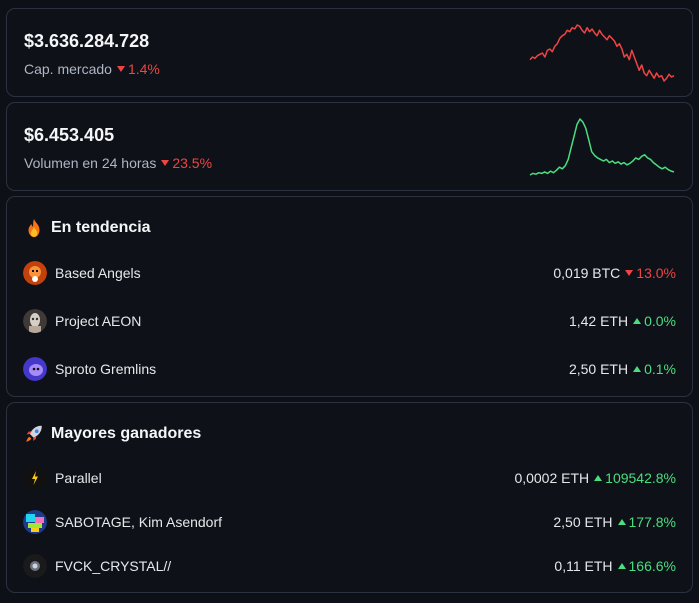 This screenshot has height=603, width=699. Describe the element at coordinates (192, 163) in the screenshot. I see `volume-change: 23.5%` at that location.